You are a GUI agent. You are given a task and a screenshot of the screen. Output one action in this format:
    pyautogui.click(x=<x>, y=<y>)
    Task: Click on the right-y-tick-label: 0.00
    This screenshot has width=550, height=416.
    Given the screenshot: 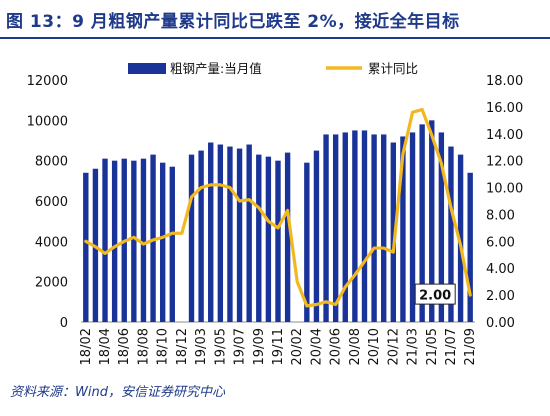 What is the action you would take?
    pyautogui.click(x=500, y=323)
    